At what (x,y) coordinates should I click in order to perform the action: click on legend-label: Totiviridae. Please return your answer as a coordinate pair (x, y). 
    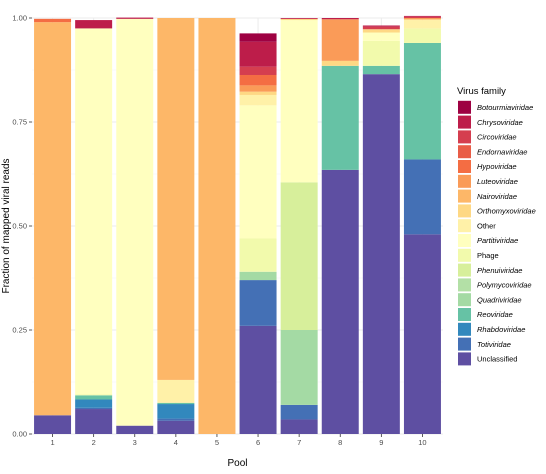
    Looking at the image, I should click on (494, 344).